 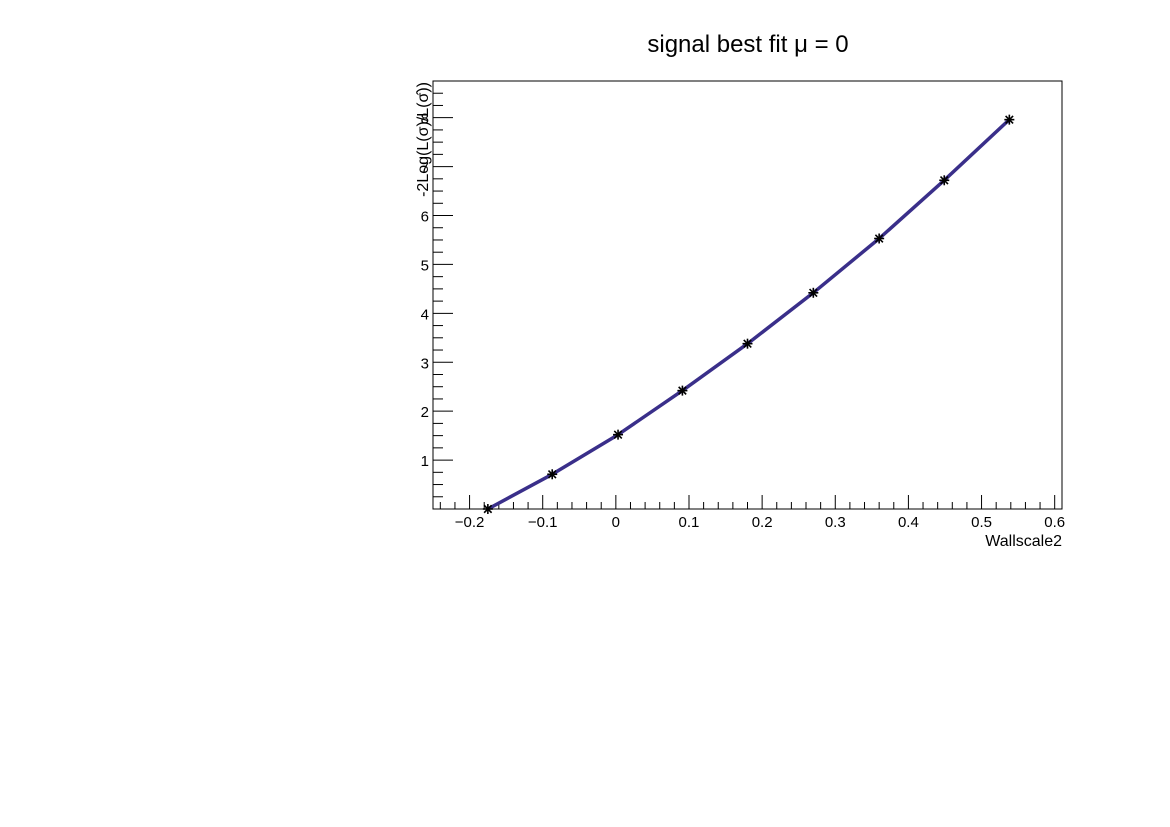 What do you see at coordinates (1023, 541) in the screenshot?
I see `x-axis-label: Wallscale2` at bounding box center [1023, 541].